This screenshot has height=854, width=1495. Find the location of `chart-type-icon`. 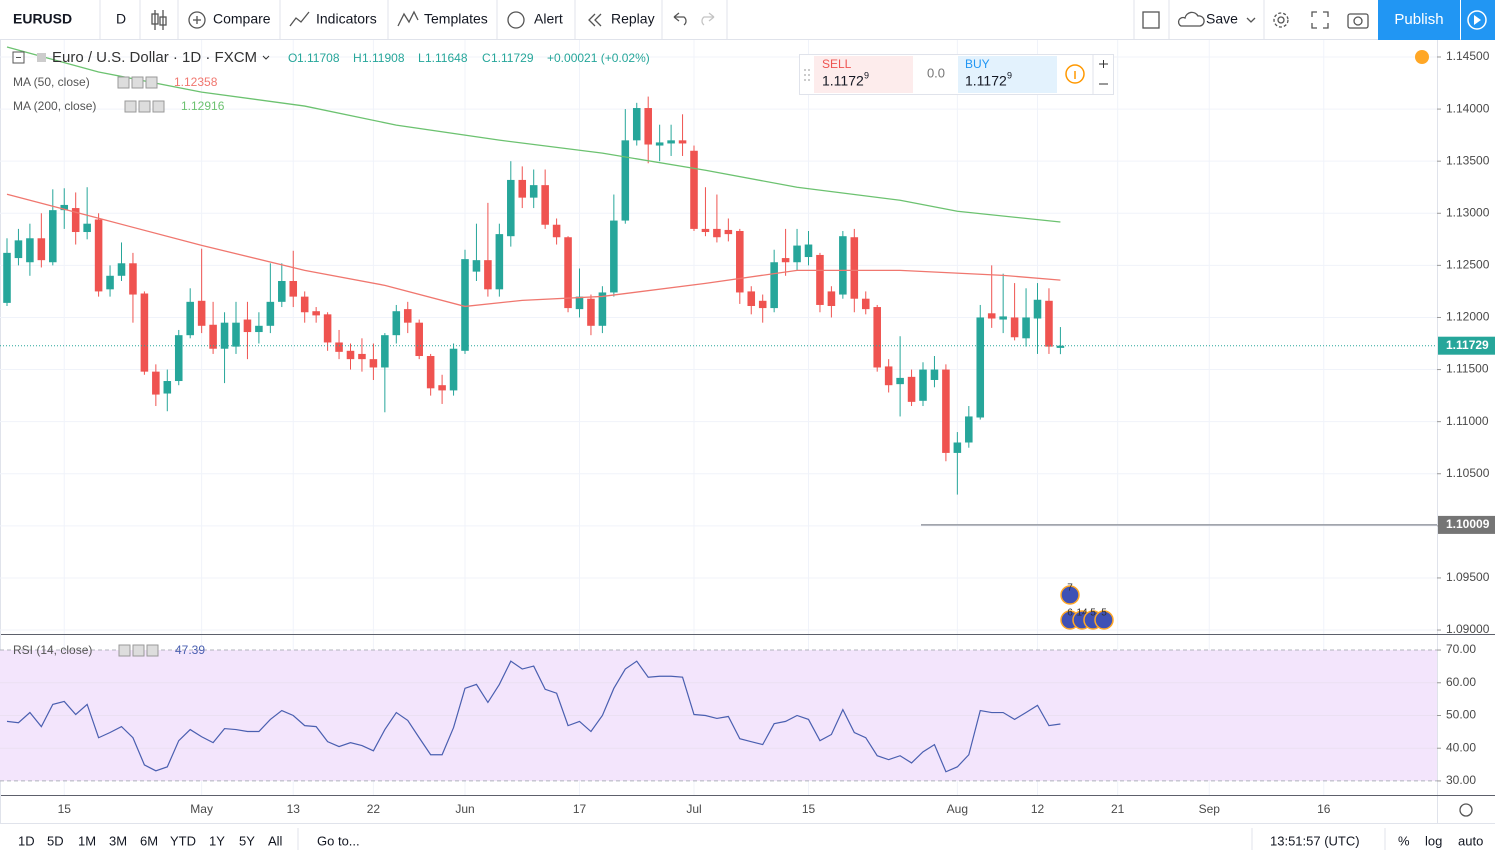

chart-type-icon is located at coordinates (159, 20).